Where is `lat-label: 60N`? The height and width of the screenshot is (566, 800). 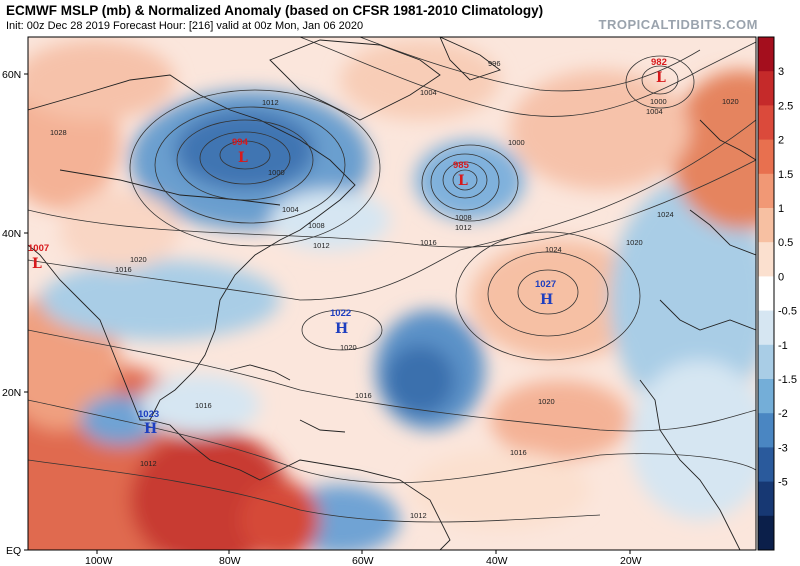
lat-label: 60N is located at coordinates (11, 75).